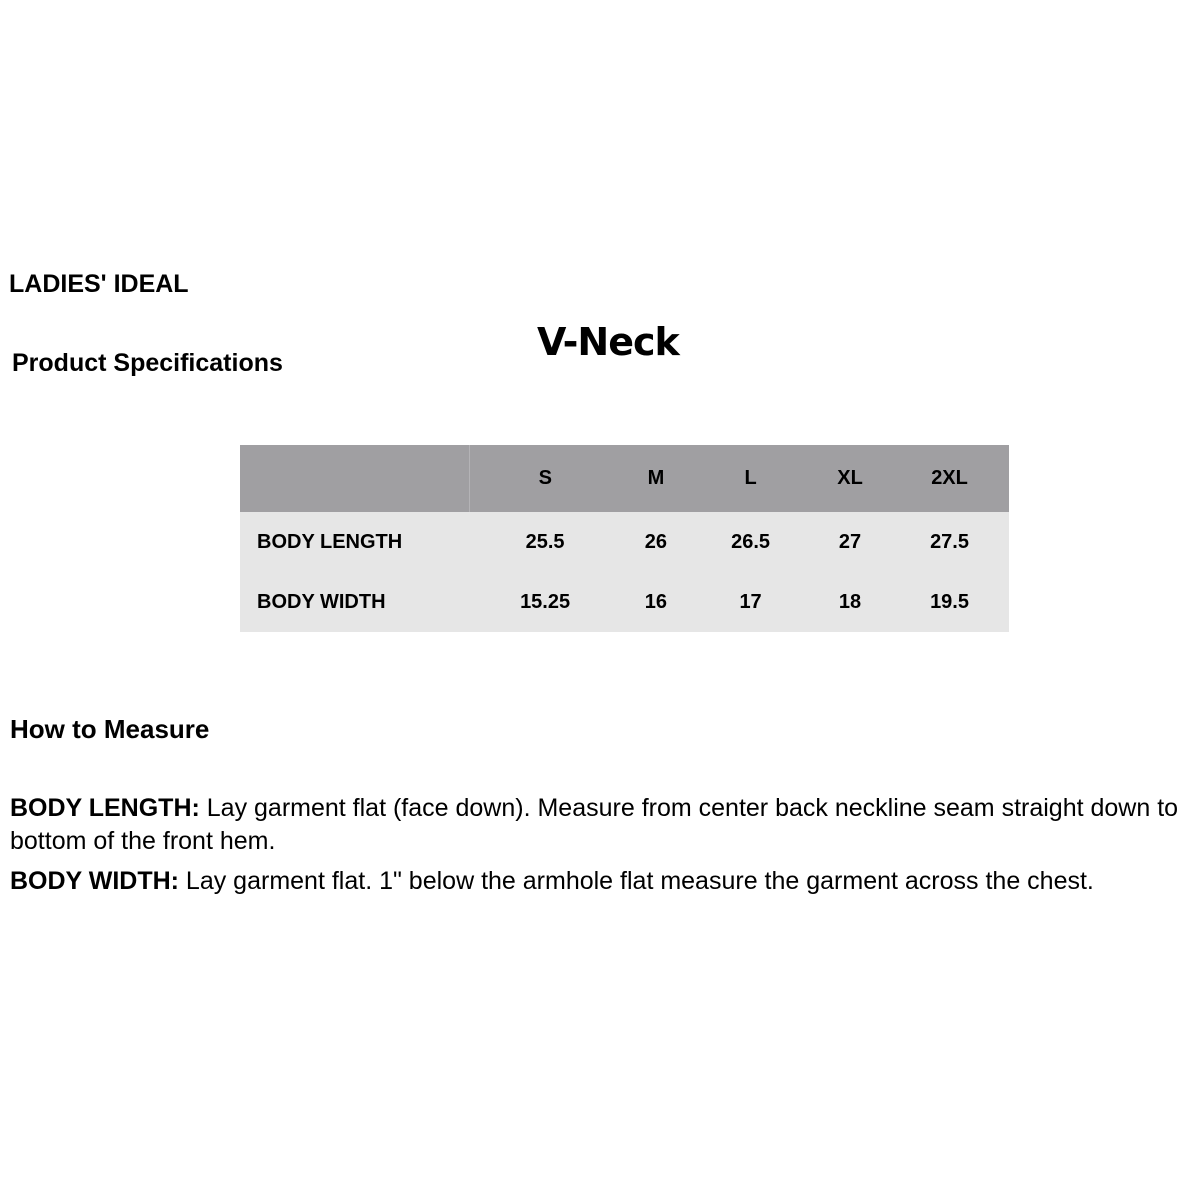 The height and width of the screenshot is (1200, 1200). I want to click on row-label: BODY WIDTH, so click(355, 602).